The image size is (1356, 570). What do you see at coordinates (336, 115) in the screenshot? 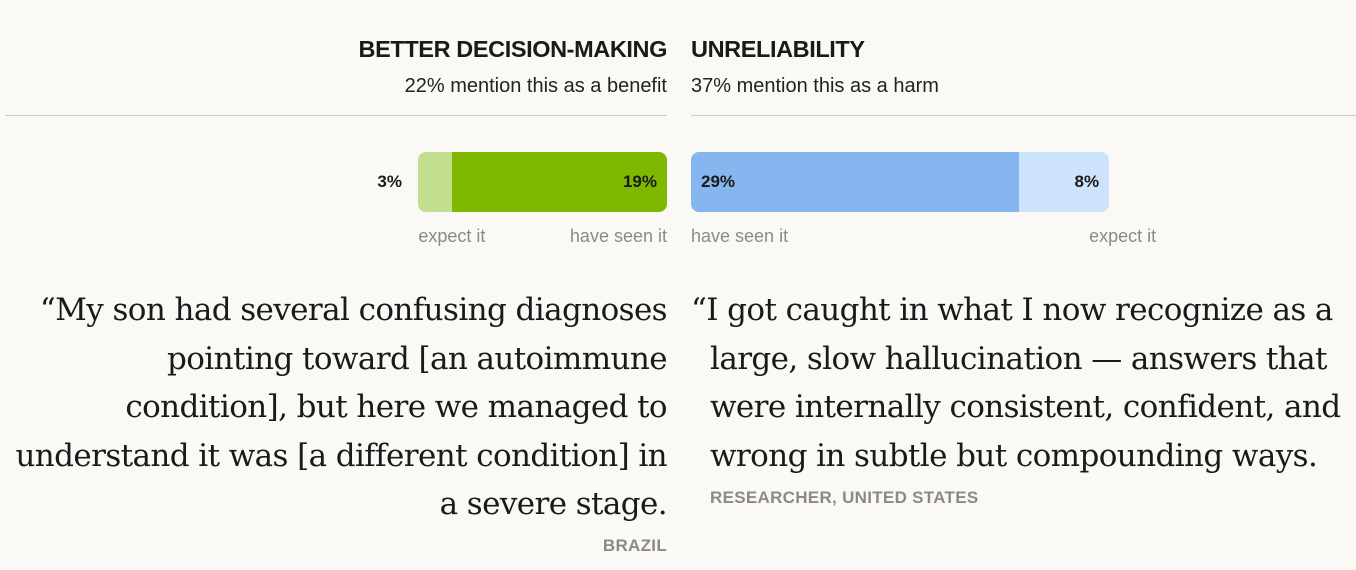
I see `benefit-divider` at bounding box center [336, 115].